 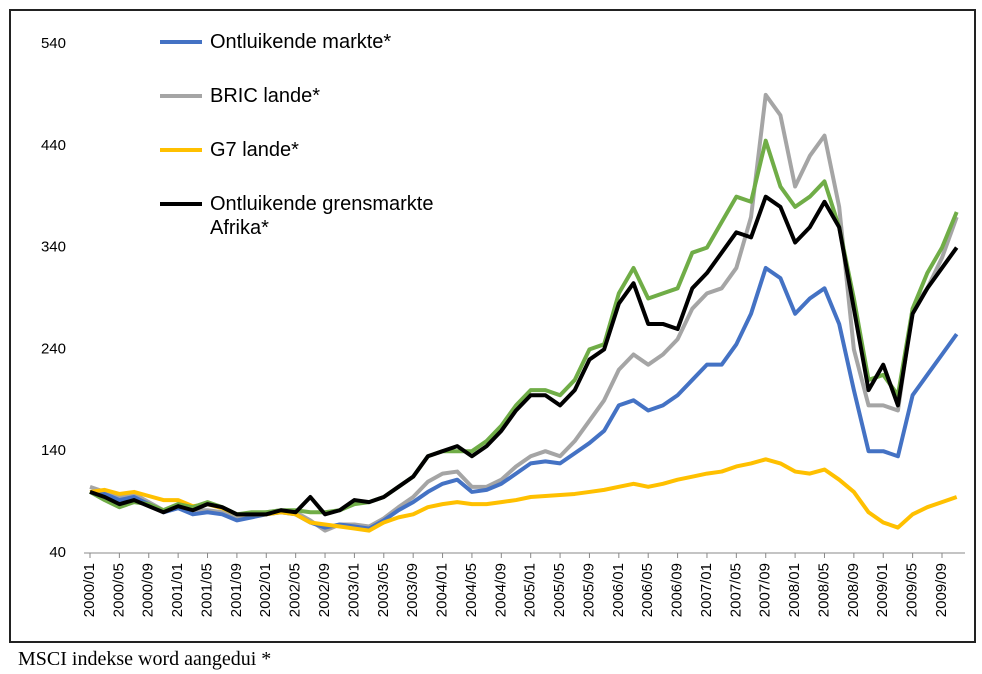 What do you see at coordinates (254, 150) in the screenshot?
I see `legend-label: G7 lande*` at bounding box center [254, 150].